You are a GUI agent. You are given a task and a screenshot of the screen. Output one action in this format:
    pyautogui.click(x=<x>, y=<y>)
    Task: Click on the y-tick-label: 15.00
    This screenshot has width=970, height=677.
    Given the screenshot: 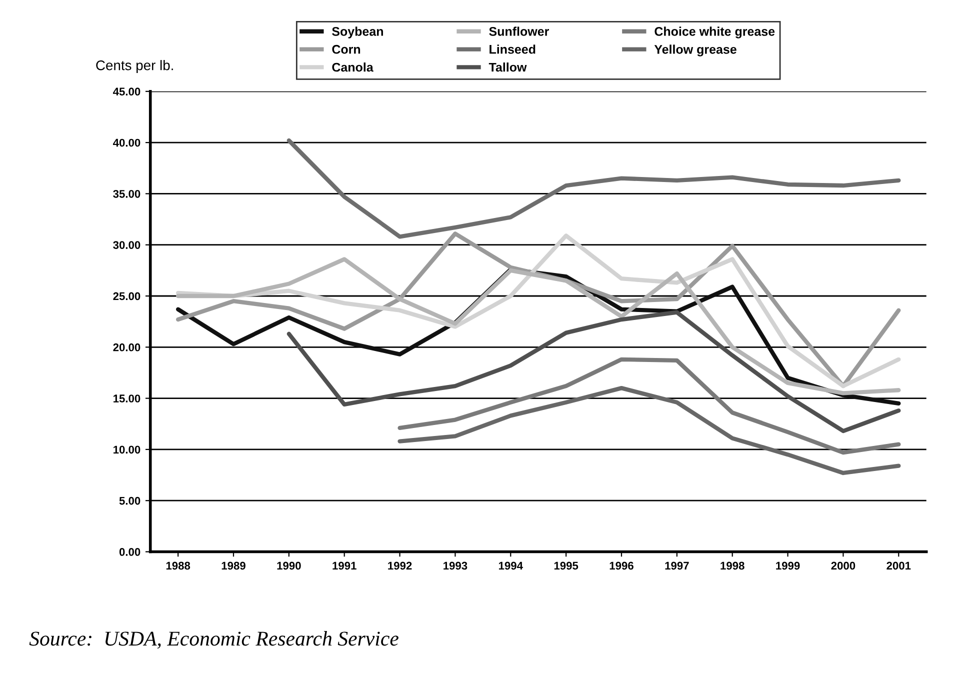 What is the action you would take?
    pyautogui.click(x=127, y=398)
    